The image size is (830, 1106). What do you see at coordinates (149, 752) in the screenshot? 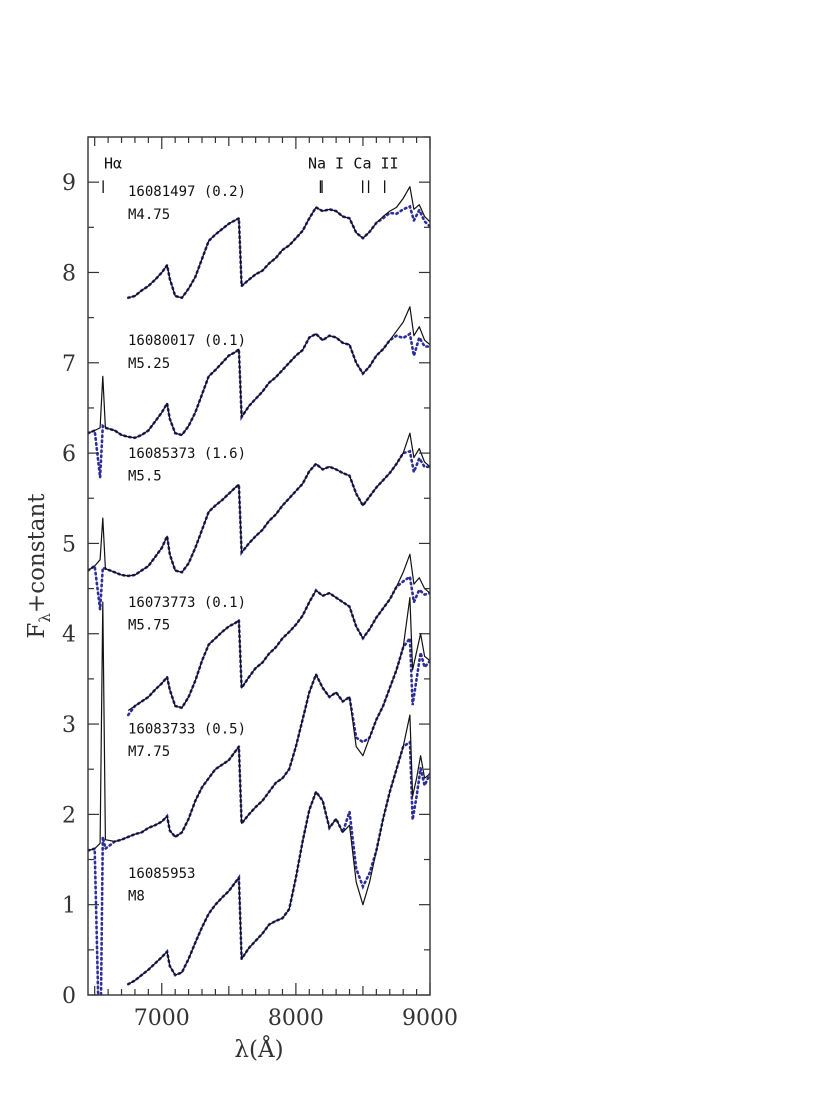
I see `spectral-type-label: M7.75` at bounding box center [149, 752].